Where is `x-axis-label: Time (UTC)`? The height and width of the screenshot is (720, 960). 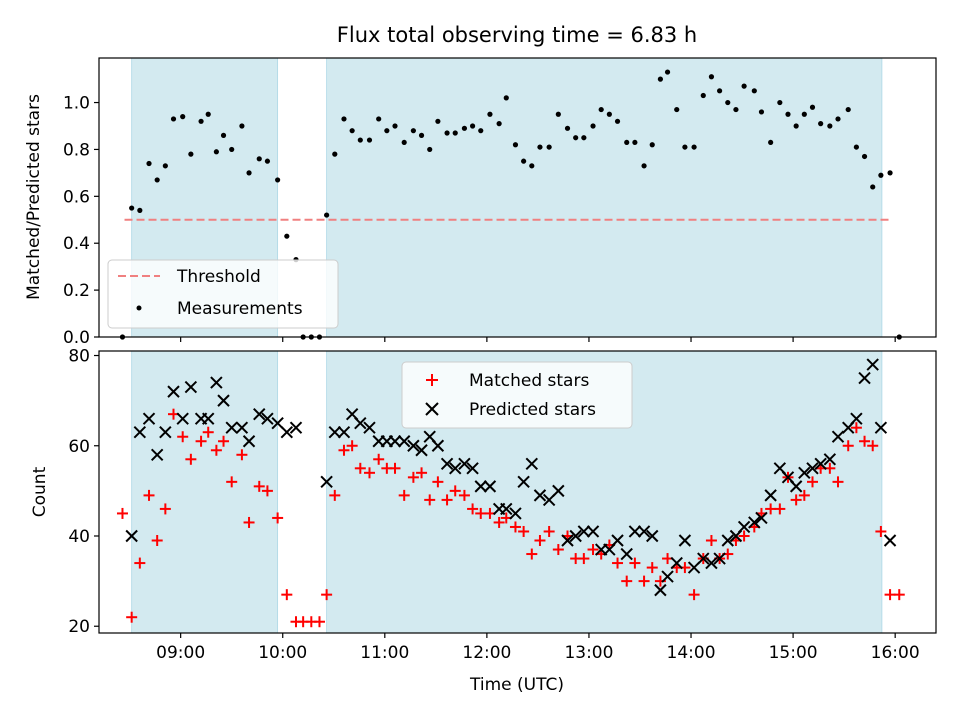
x-axis-label: Time (UTC) is located at coordinates (516, 685).